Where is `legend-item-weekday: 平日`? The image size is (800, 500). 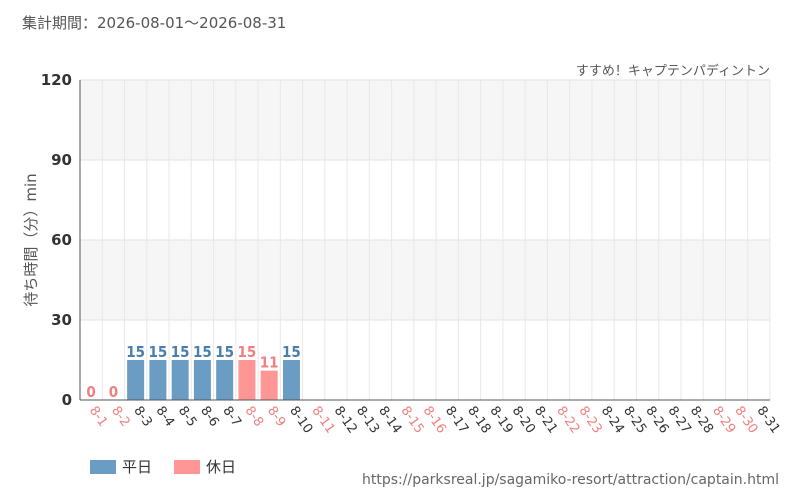
legend-item-weekday: 平日 is located at coordinates (121, 466).